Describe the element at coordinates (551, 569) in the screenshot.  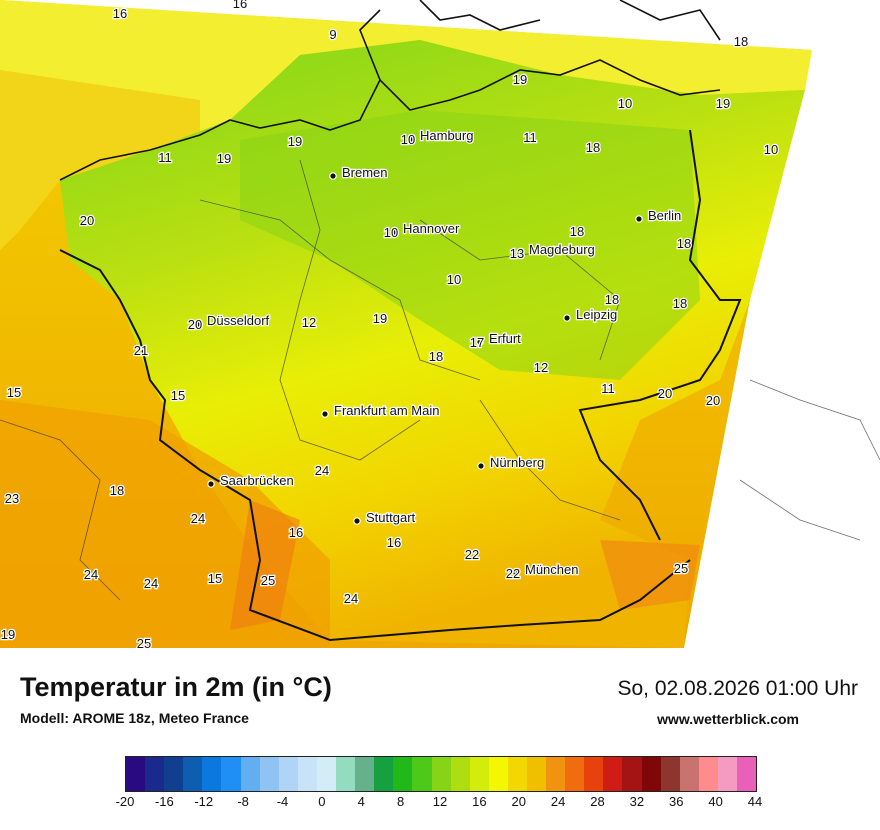
I see `city-label: München` at that location.